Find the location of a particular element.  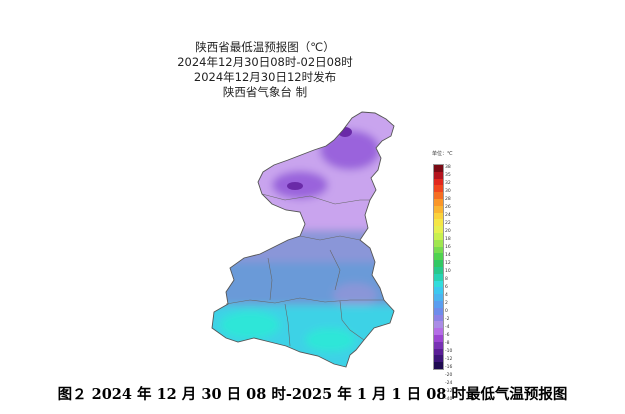

legend-label: 30 is located at coordinates (448, 191).